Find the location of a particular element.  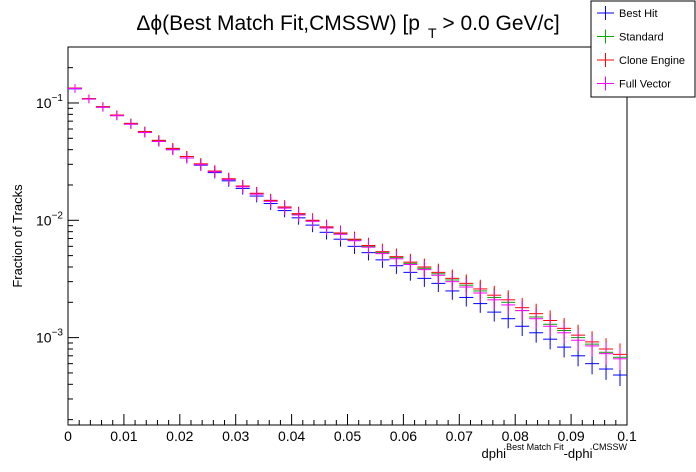

legend-entry: Standard is located at coordinates (630, 36).